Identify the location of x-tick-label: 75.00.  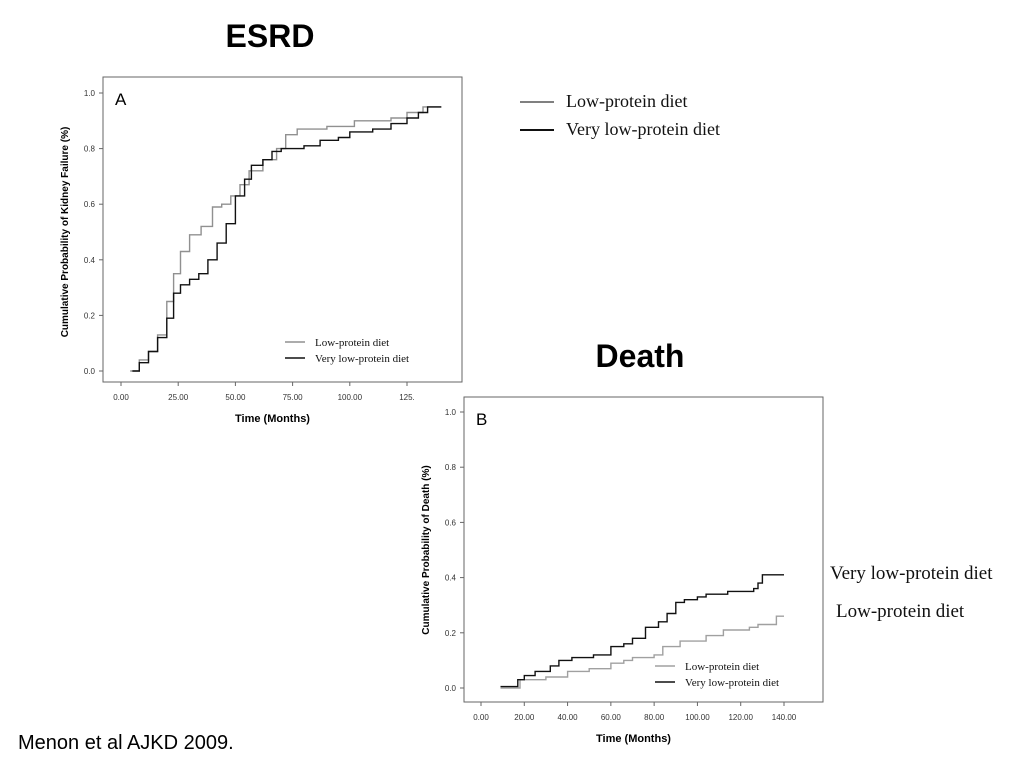
(293, 397).